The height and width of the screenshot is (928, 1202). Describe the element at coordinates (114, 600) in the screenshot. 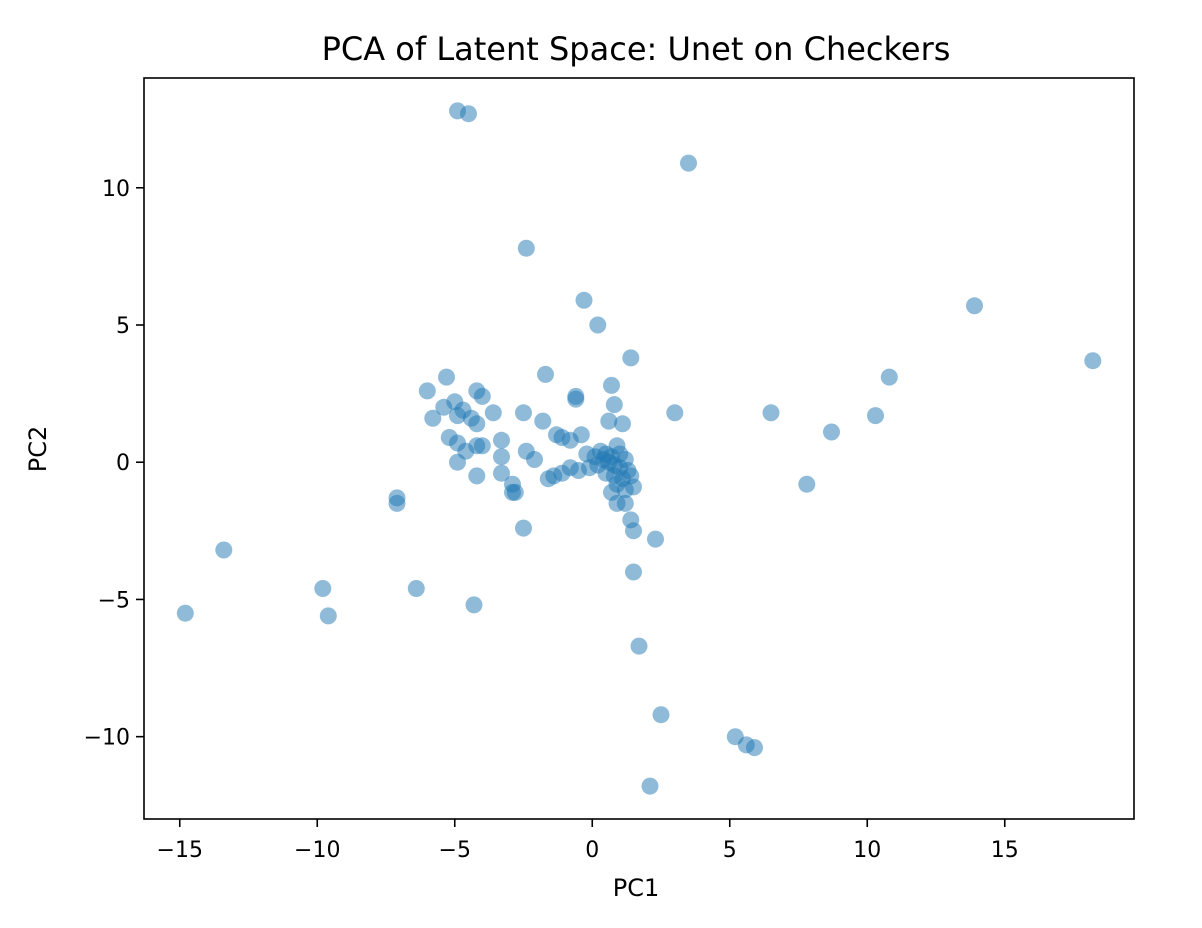

I see `y-tick-label: −5` at that location.